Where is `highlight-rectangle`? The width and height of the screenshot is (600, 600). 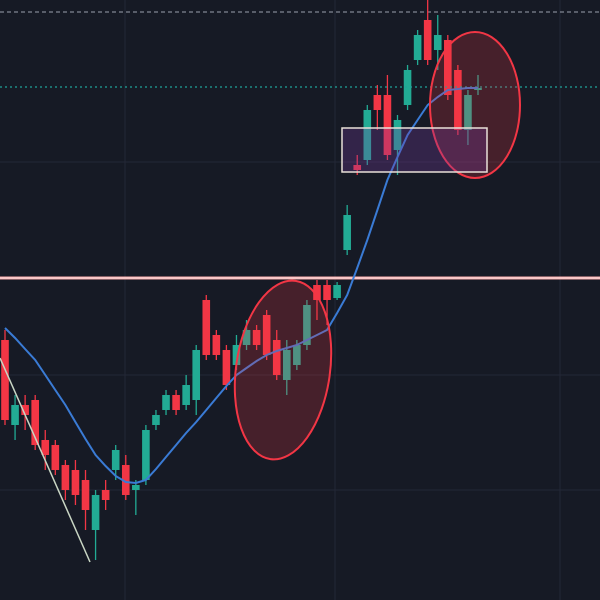
highlight-rectangle is located at coordinates (414, 150).